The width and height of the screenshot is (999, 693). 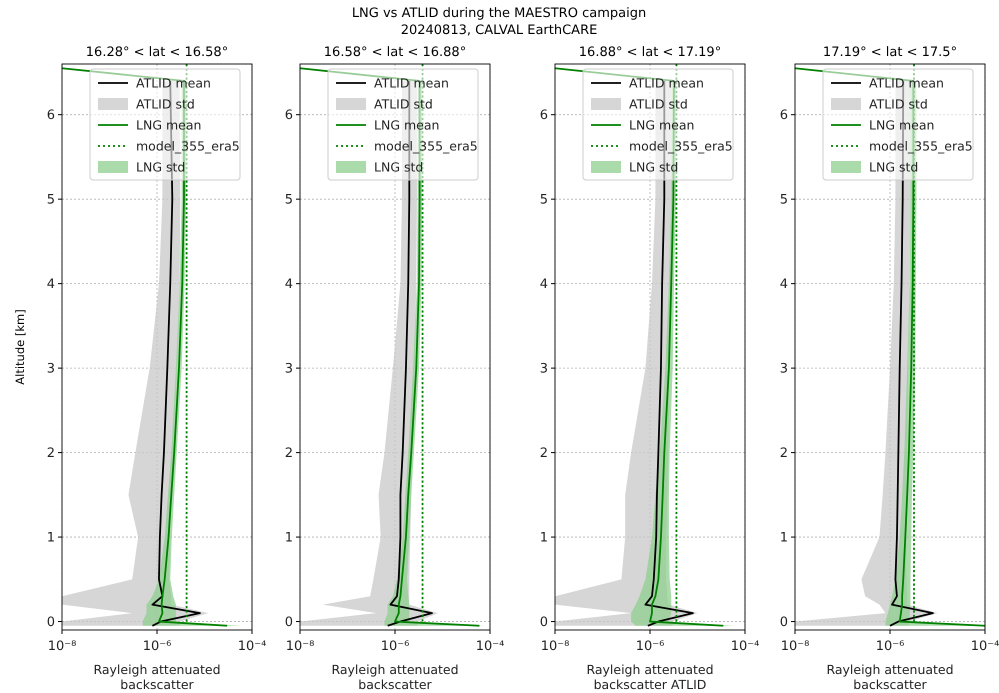 What do you see at coordinates (890, 52) in the screenshot?
I see `chart-title: 17.19° < lat < 17.5°` at bounding box center [890, 52].